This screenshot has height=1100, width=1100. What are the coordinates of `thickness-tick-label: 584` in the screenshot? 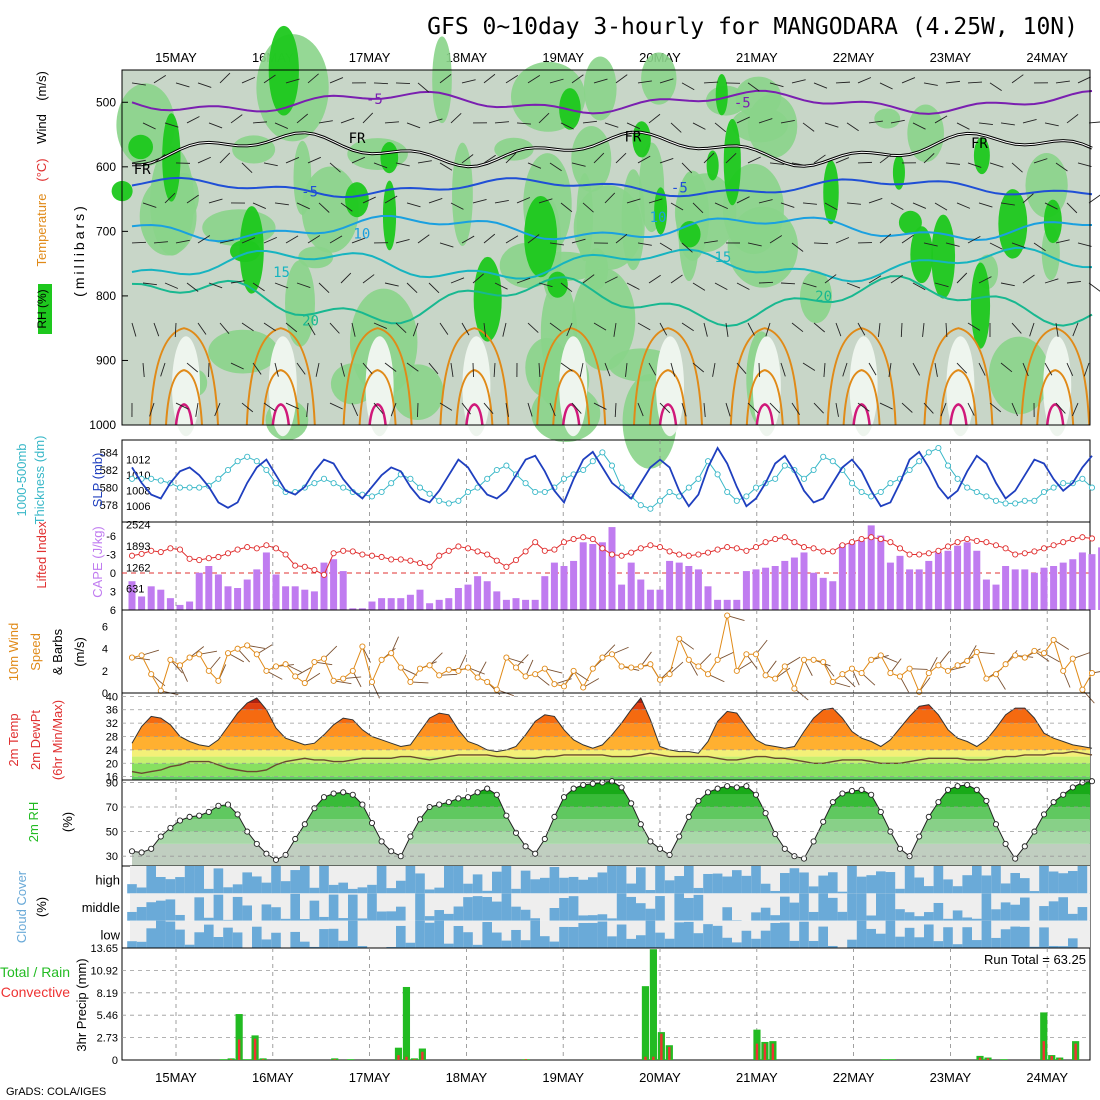 It's located at (109, 453).